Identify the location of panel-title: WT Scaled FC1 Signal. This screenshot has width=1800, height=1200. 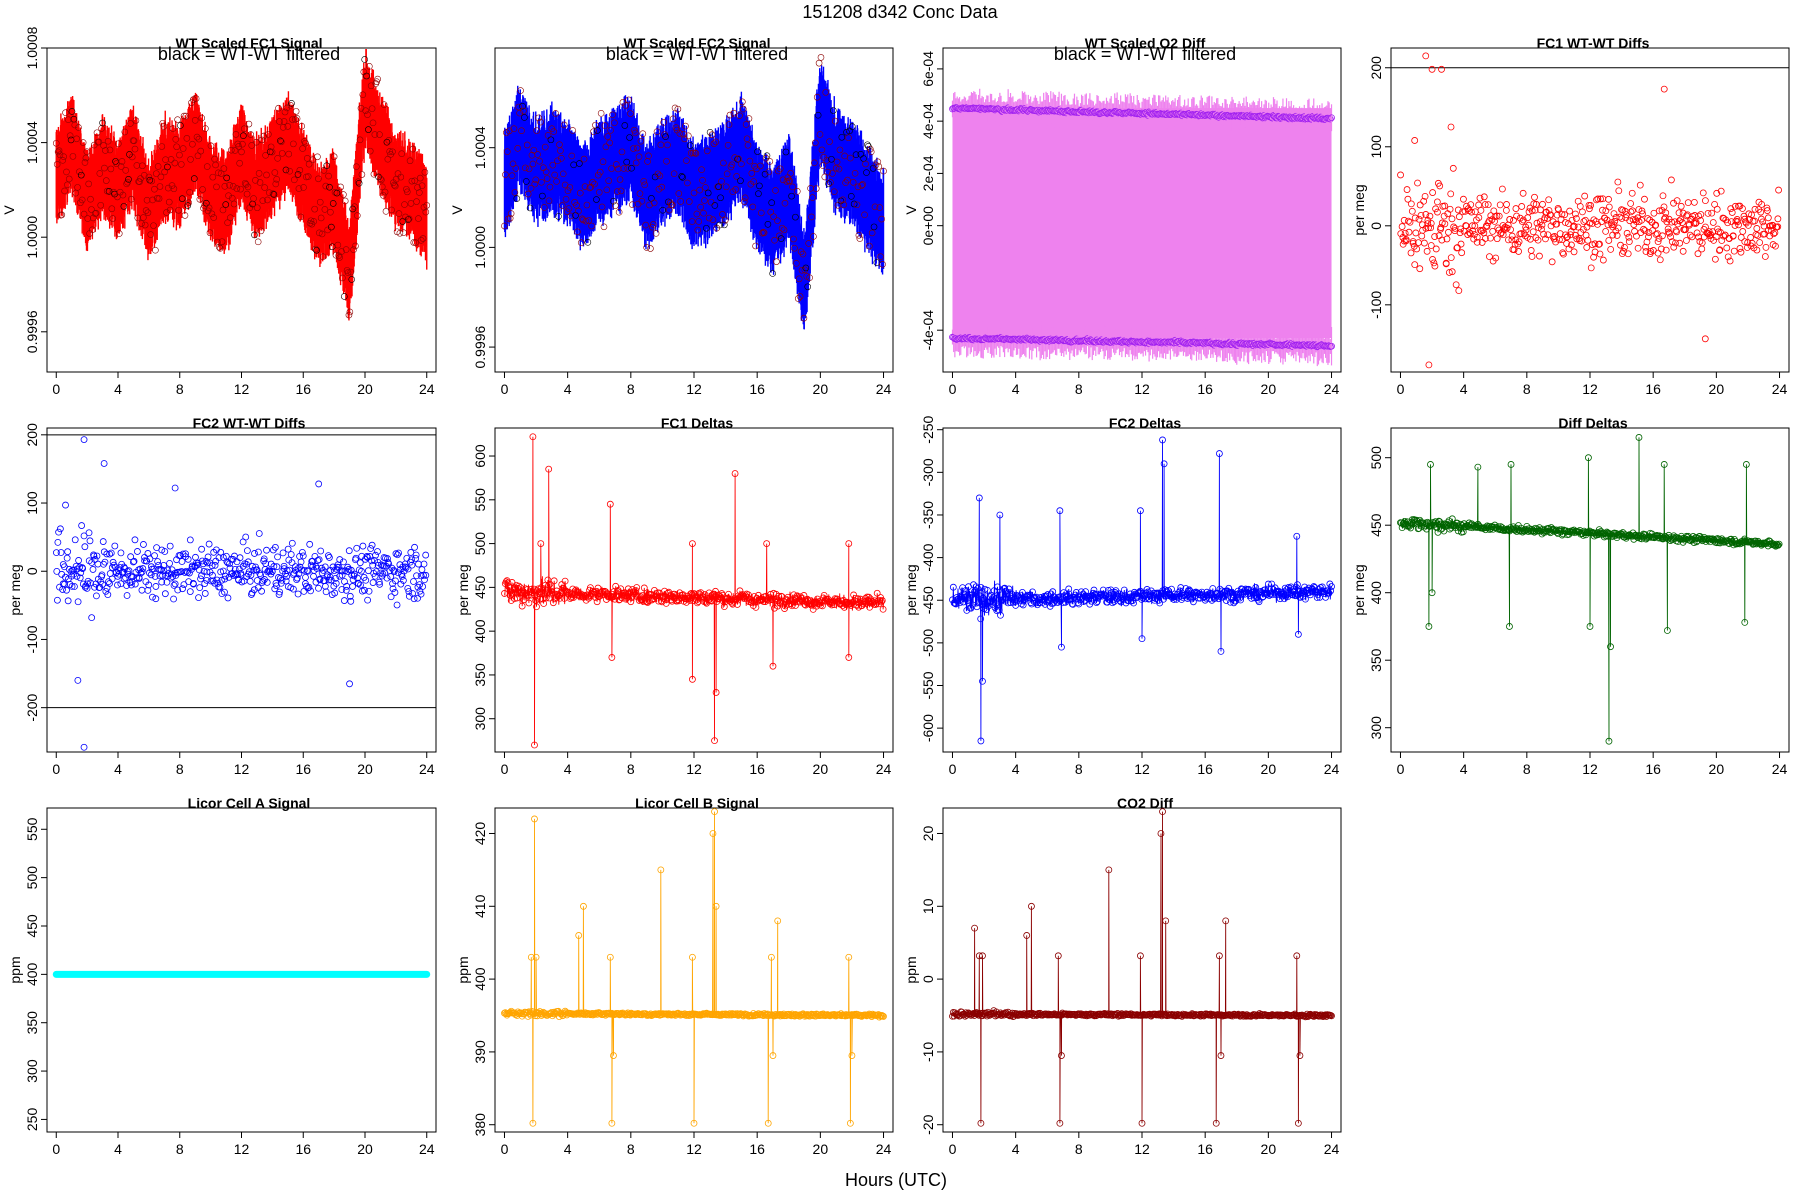
(248, 43).